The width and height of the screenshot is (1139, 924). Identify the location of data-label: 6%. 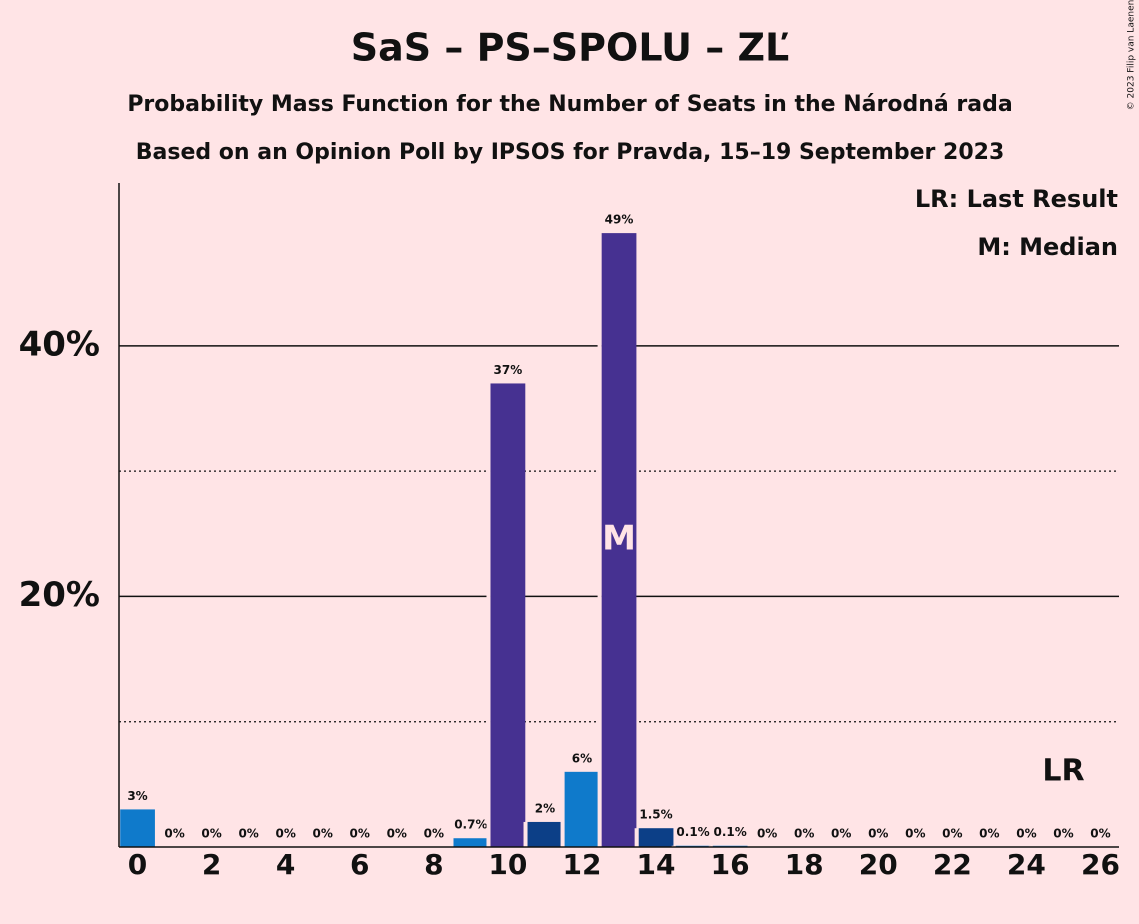
(582, 758).